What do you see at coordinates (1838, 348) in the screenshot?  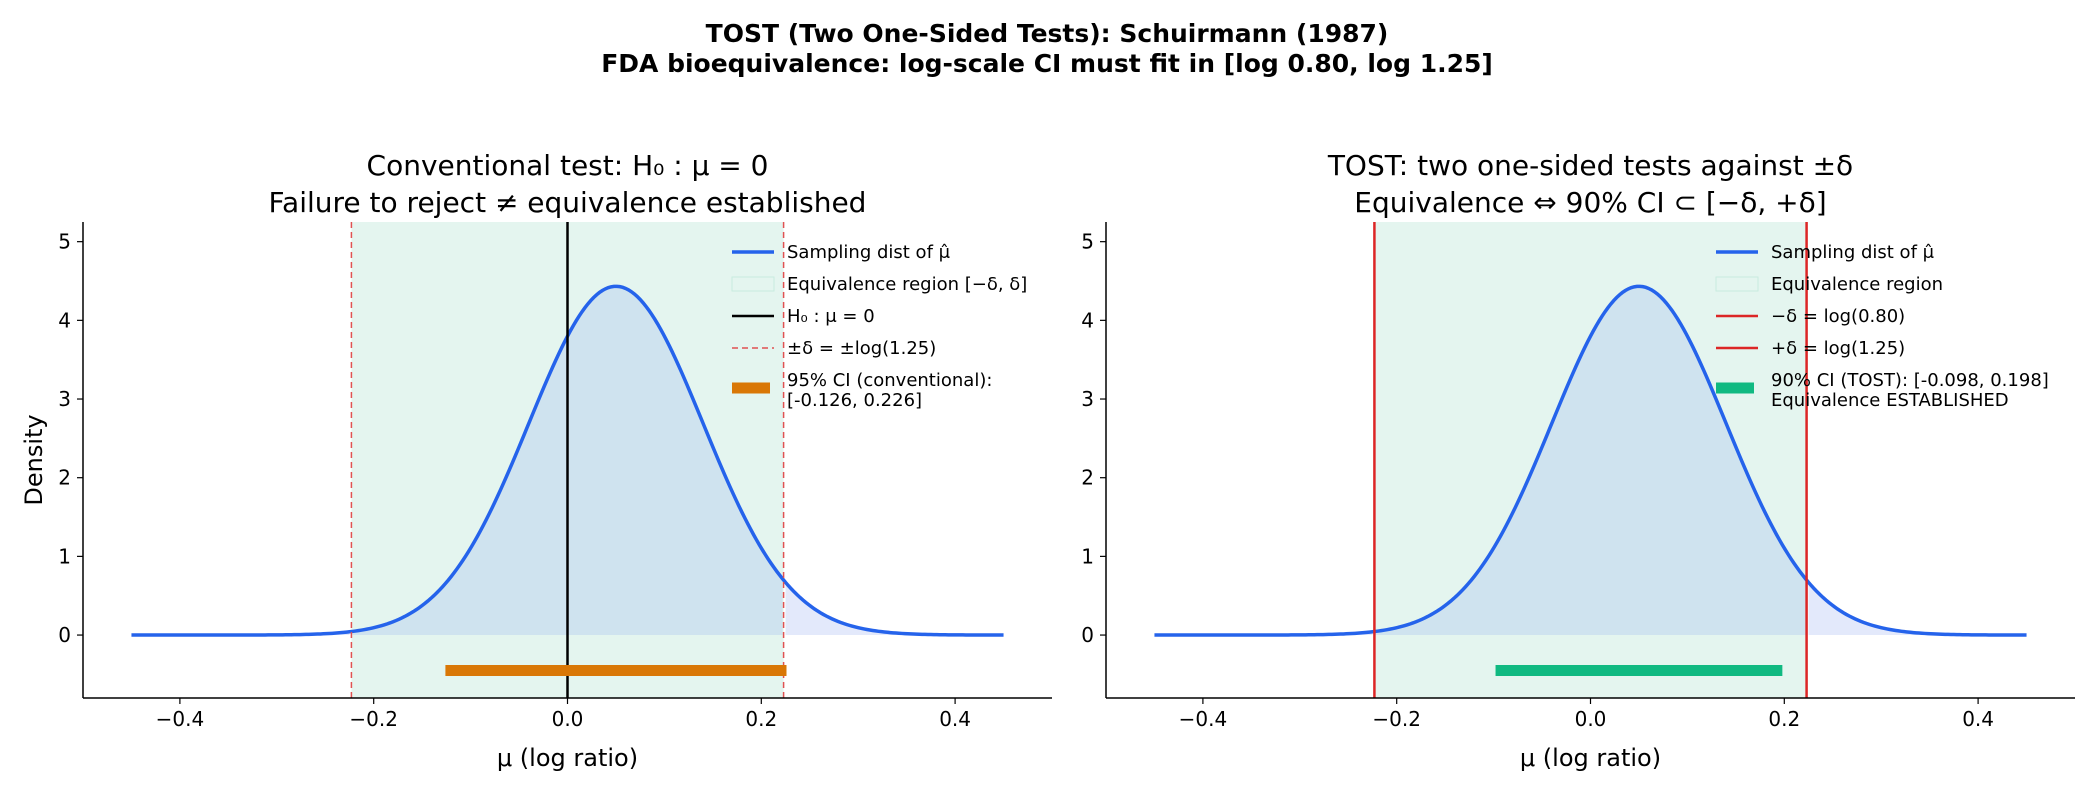 I see `legend-label-vline: +δ = log(1.25)` at bounding box center [1838, 348].